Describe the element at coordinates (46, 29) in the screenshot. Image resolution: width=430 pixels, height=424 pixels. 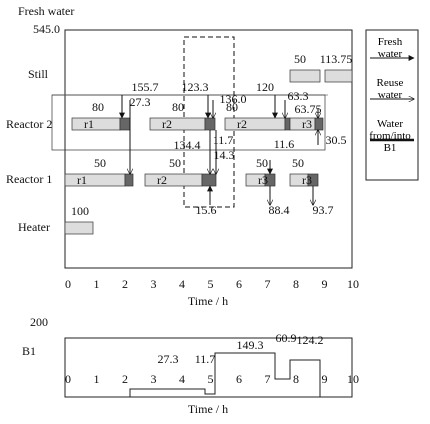
I see `total-label: 545.0` at that location.